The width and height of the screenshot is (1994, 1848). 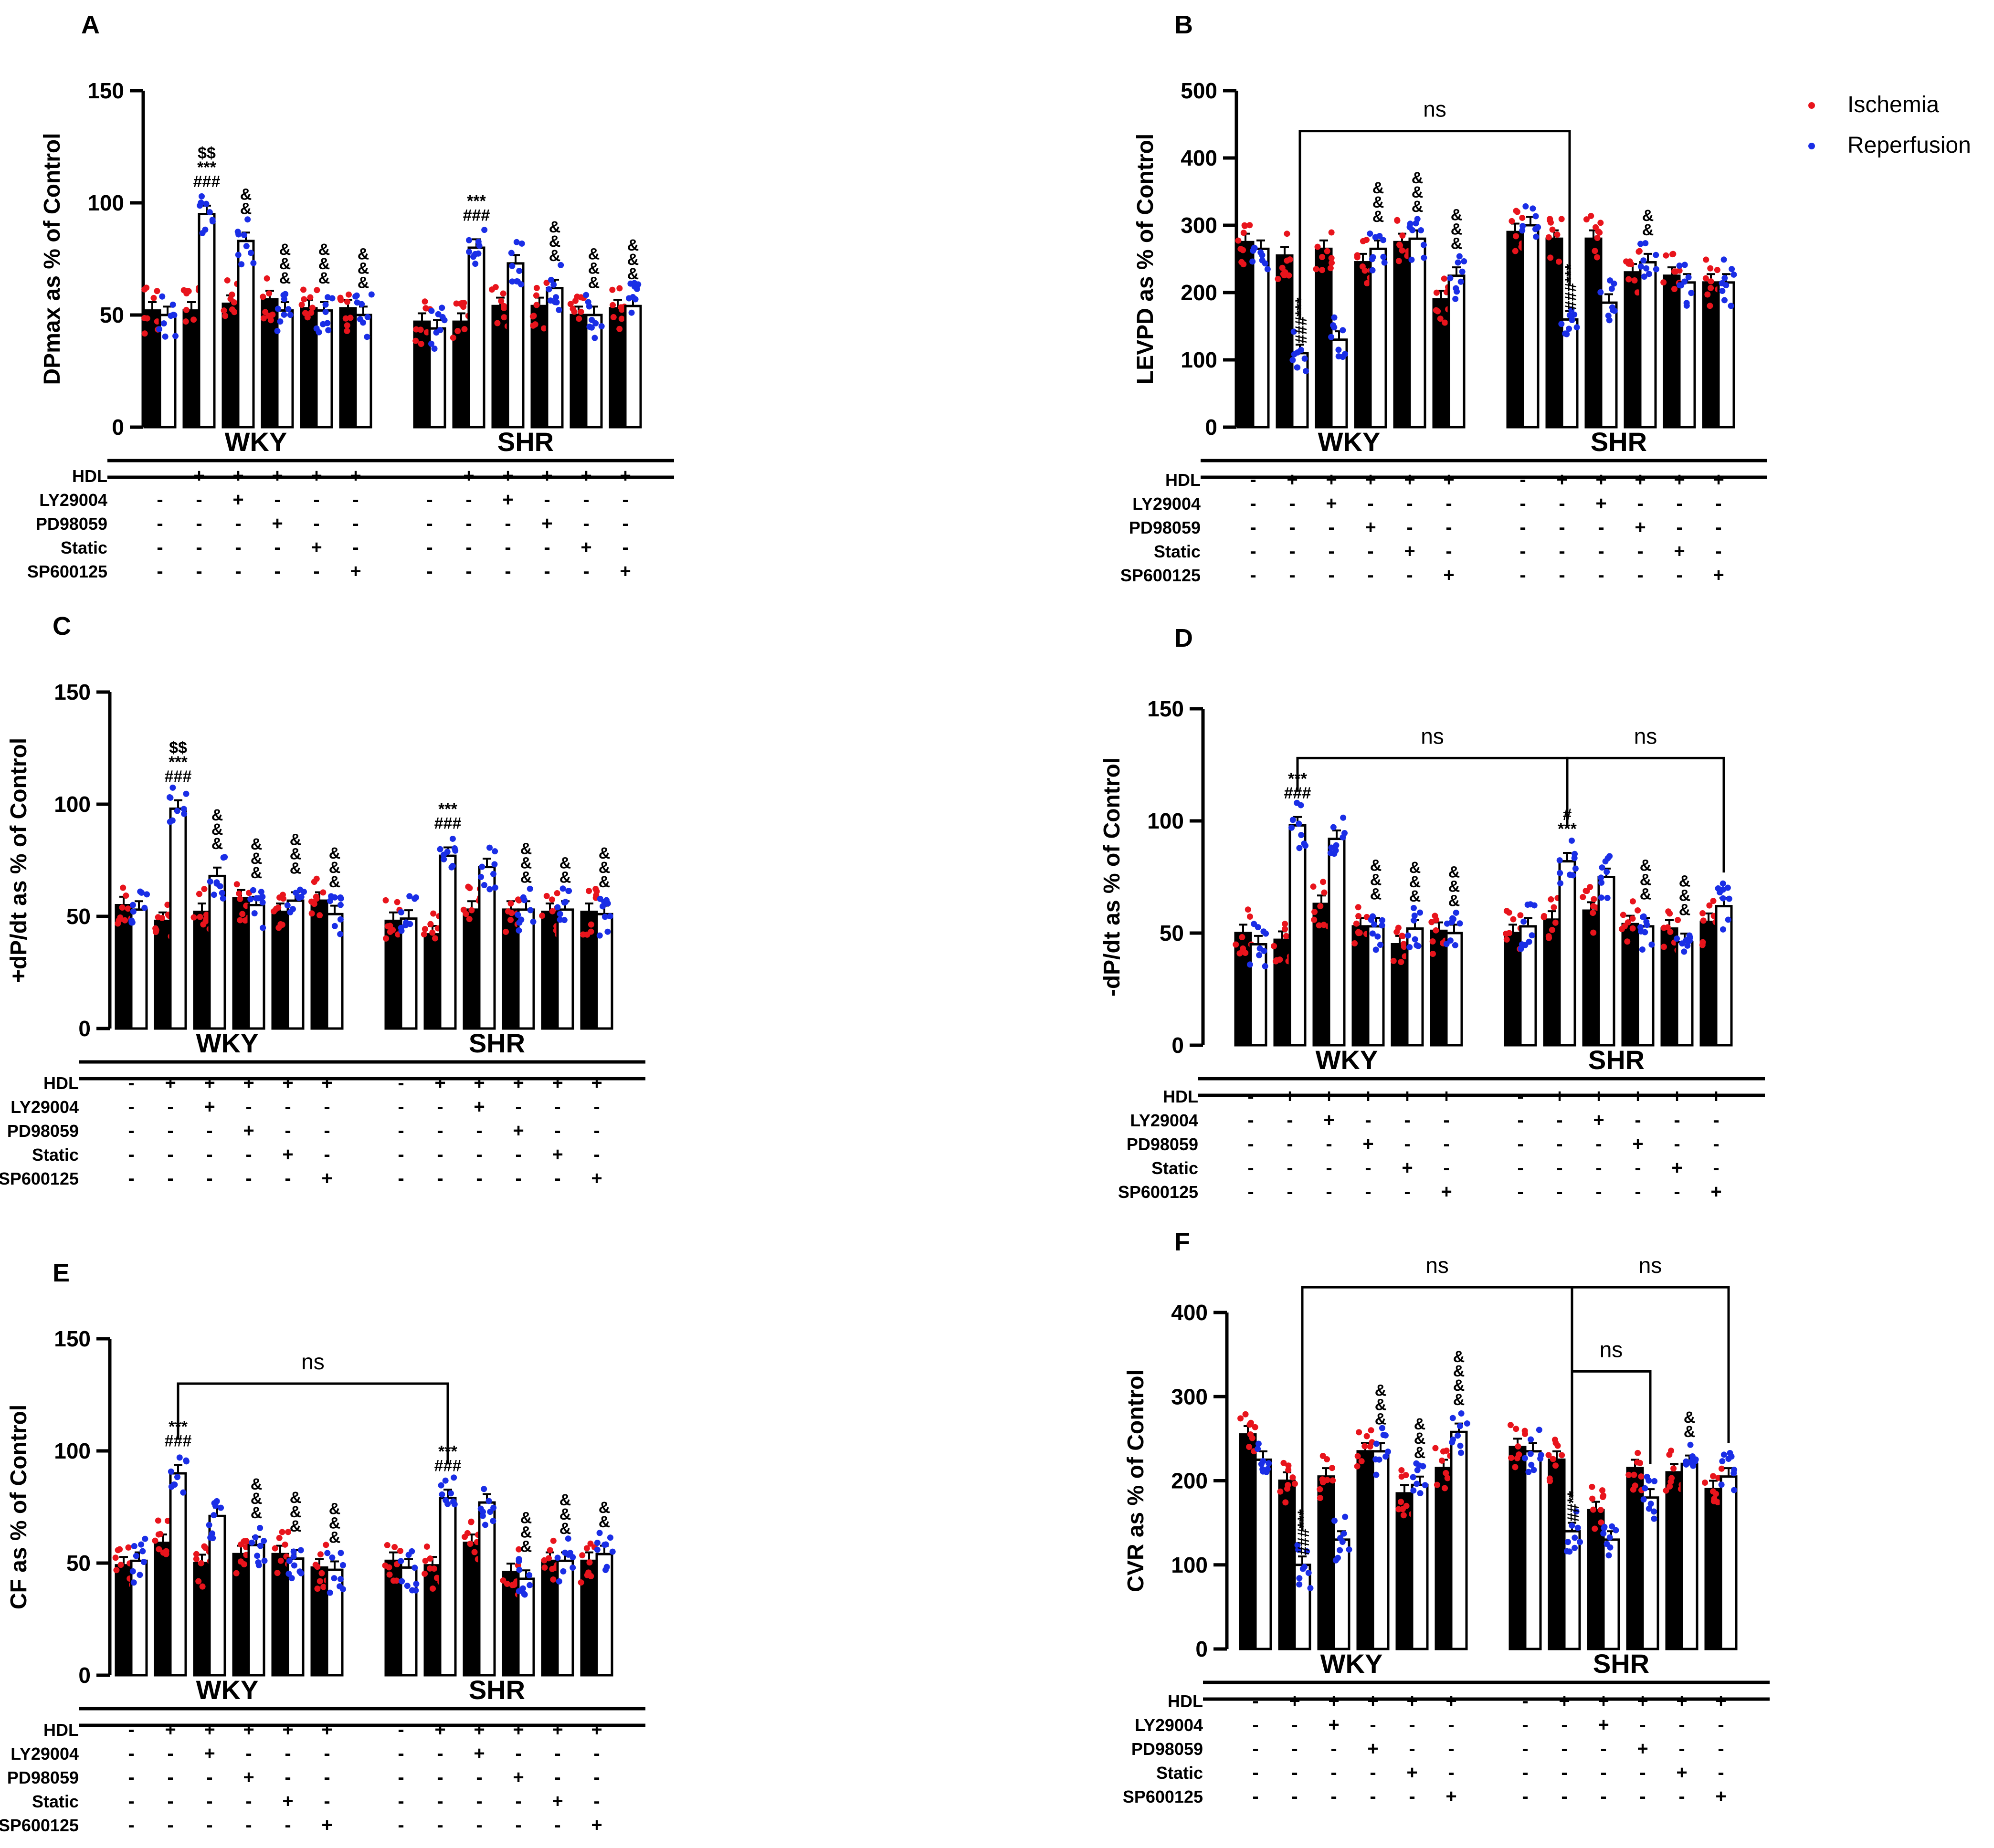 I want to click on group-label-shr: SHR, so click(x=1616, y=1060).